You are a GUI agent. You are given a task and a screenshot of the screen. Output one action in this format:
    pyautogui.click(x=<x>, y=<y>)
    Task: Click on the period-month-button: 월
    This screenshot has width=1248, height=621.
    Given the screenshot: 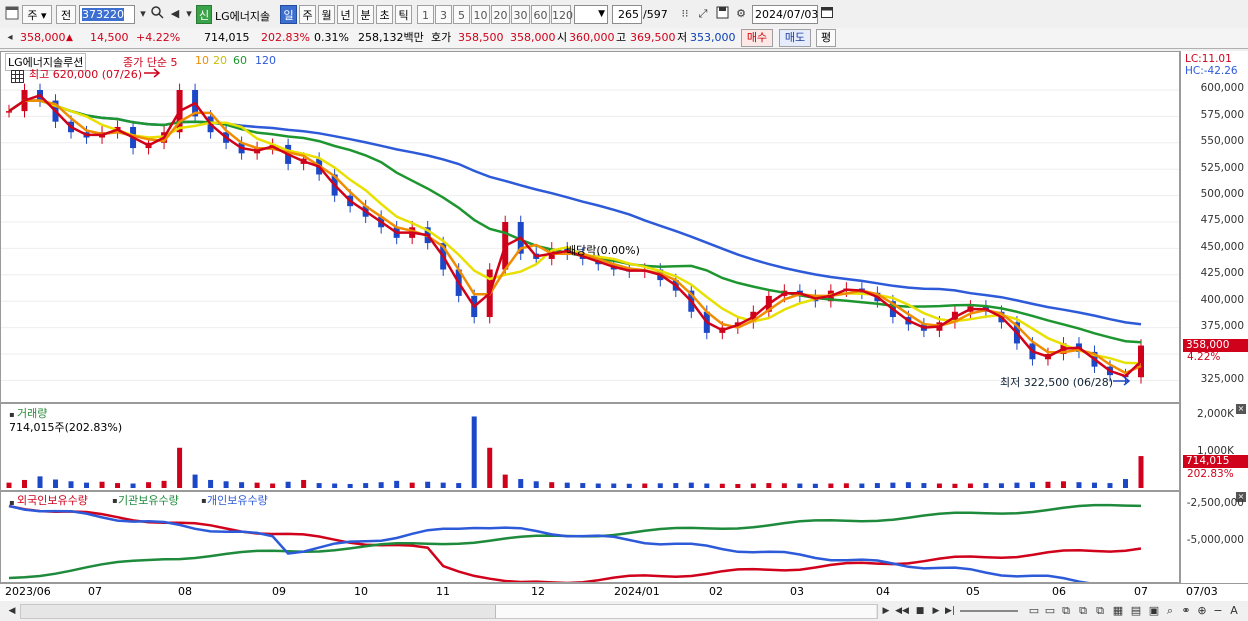 What is the action you would take?
    pyautogui.click(x=326, y=14)
    